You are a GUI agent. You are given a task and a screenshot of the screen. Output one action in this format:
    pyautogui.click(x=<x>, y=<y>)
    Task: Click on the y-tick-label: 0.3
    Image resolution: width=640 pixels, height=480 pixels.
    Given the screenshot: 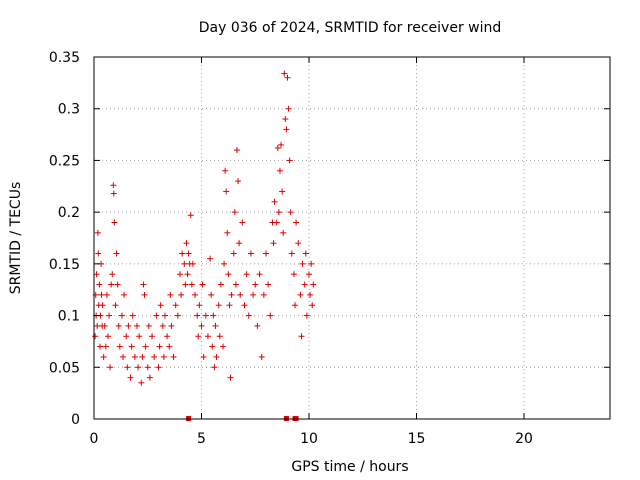 What is the action you would take?
    pyautogui.click(x=69, y=110)
    